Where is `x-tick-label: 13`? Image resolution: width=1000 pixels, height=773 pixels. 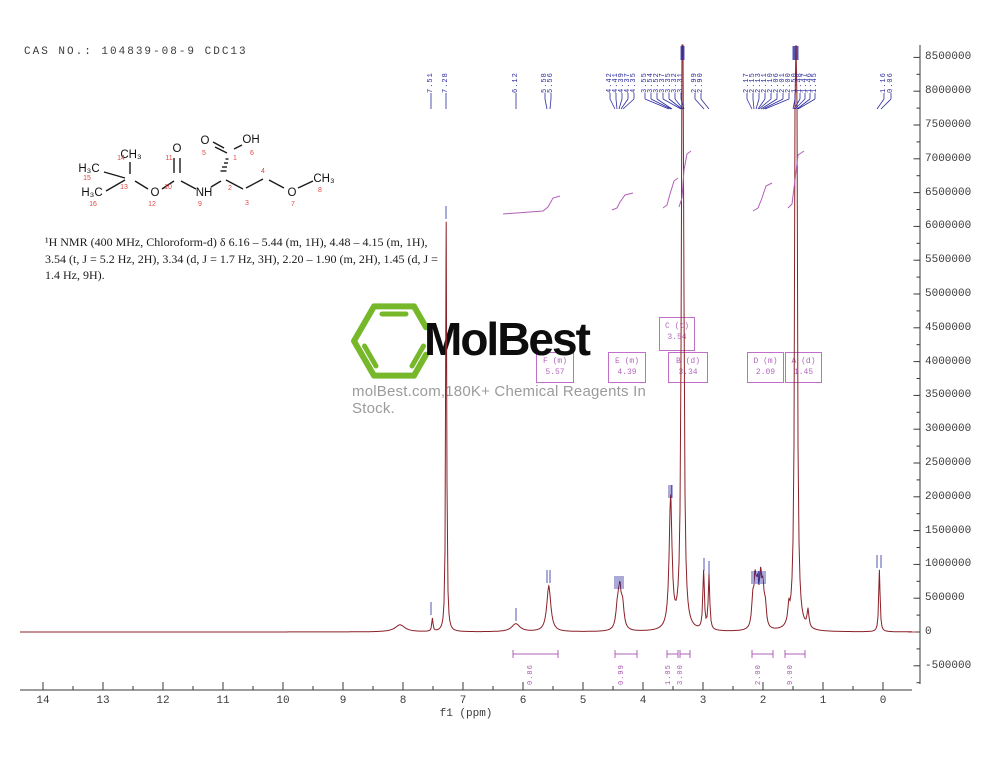 x-tick-label: 13 is located at coordinates (103, 701).